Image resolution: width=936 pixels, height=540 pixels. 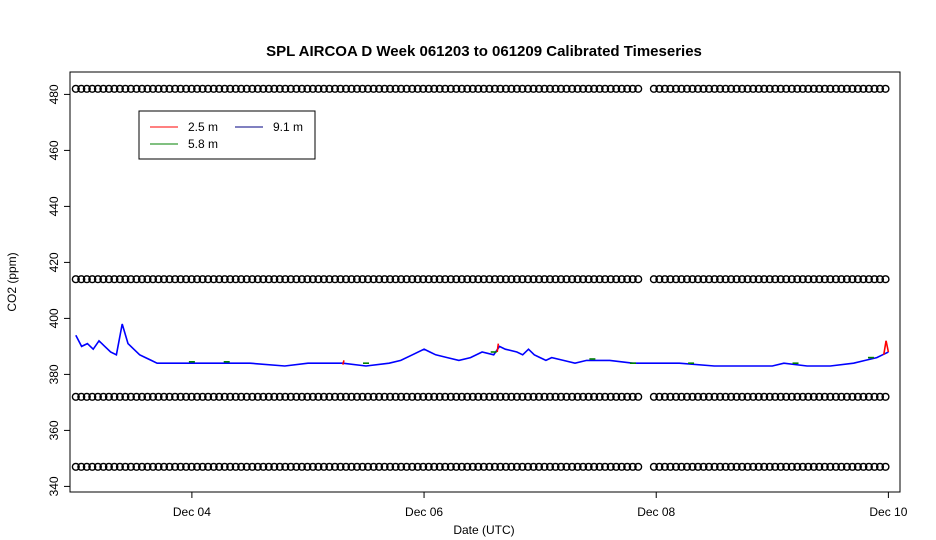 What do you see at coordinates (888, 512) in the screenshot?
I see `x-tick-label: Dec 10` at bounding box center [888, 512].